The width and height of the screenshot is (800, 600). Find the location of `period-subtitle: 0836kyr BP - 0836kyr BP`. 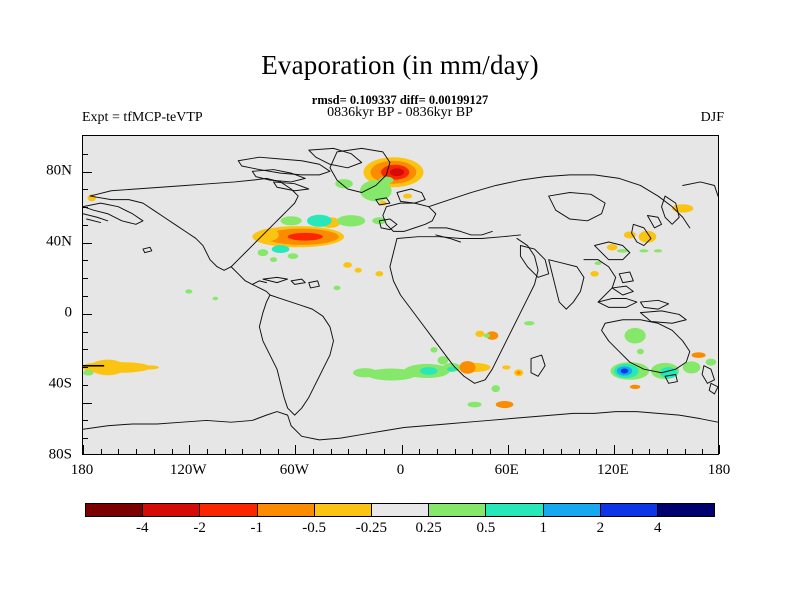

period-subtitle: 0836kyr BP - 0836kyr BP is located at coordinates (400, 112).